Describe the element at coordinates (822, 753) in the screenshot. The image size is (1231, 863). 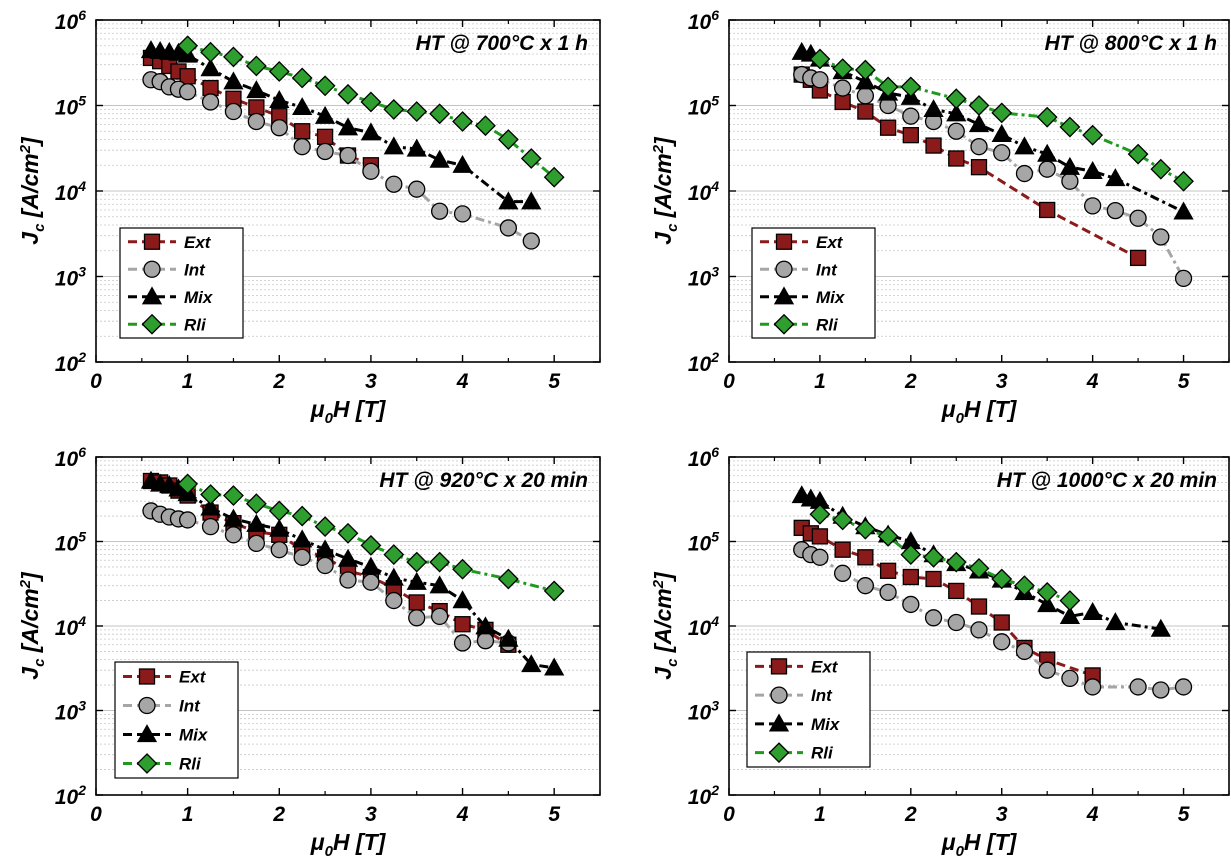
I see `legend-label-rli: Rli` at that location.